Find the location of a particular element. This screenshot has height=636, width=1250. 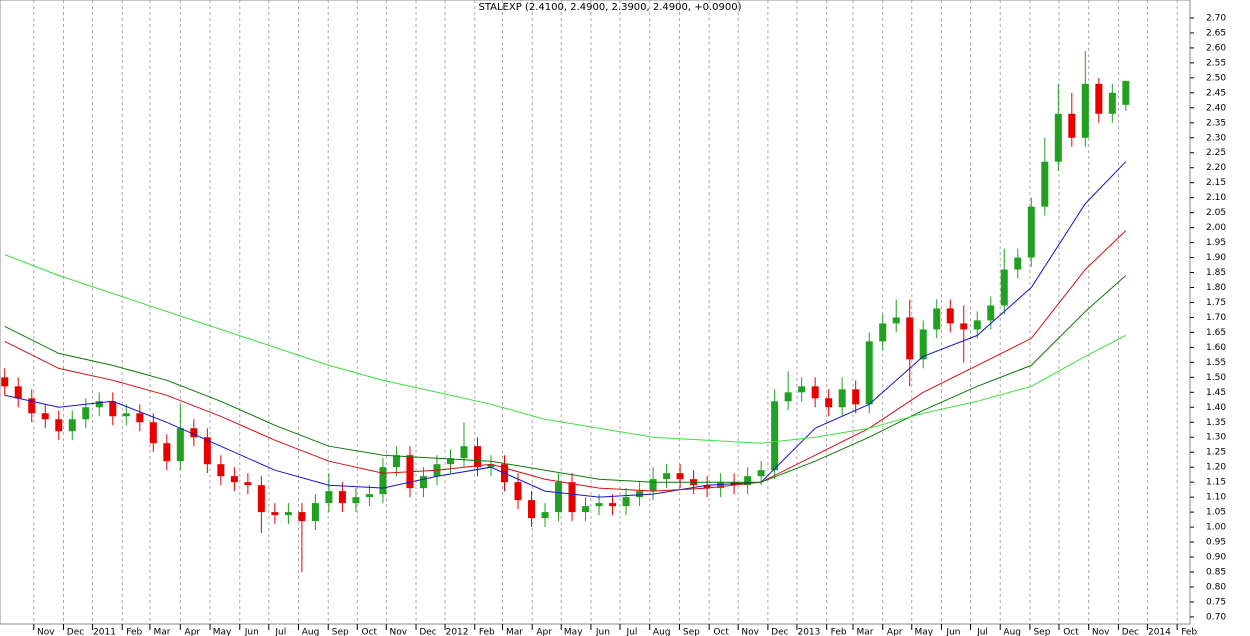

y-tick-label: 2.55 is located at coordinates (1216, 63).